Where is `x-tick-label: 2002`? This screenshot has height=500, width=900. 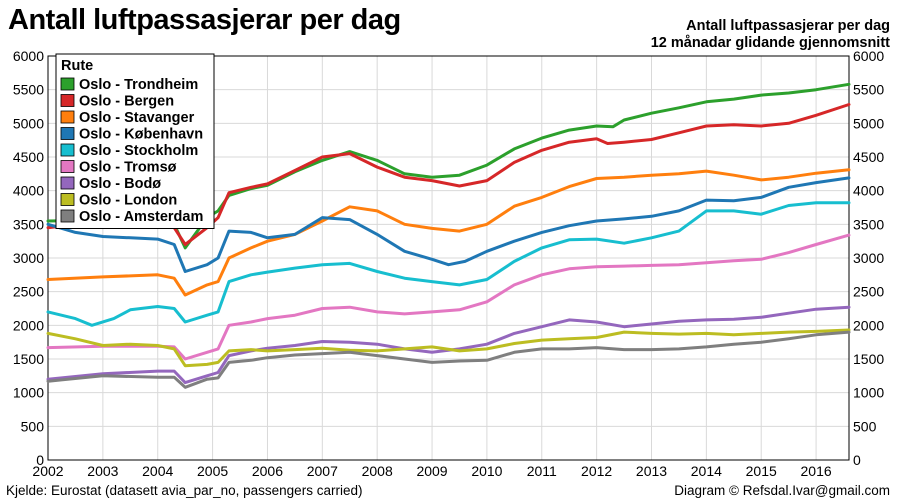
x-tick-label: 2002 is located at coordinates (47, 471).